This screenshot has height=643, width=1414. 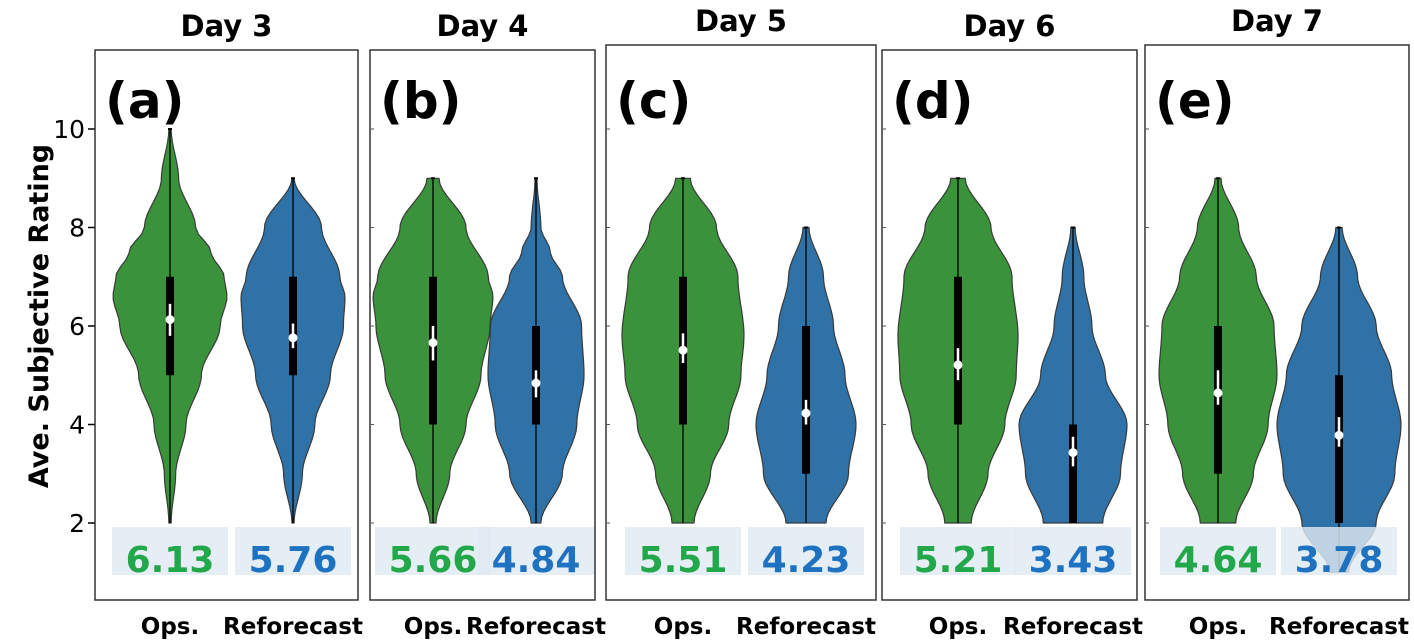 I want to click on panel-frame, so click(x=482, y=325).